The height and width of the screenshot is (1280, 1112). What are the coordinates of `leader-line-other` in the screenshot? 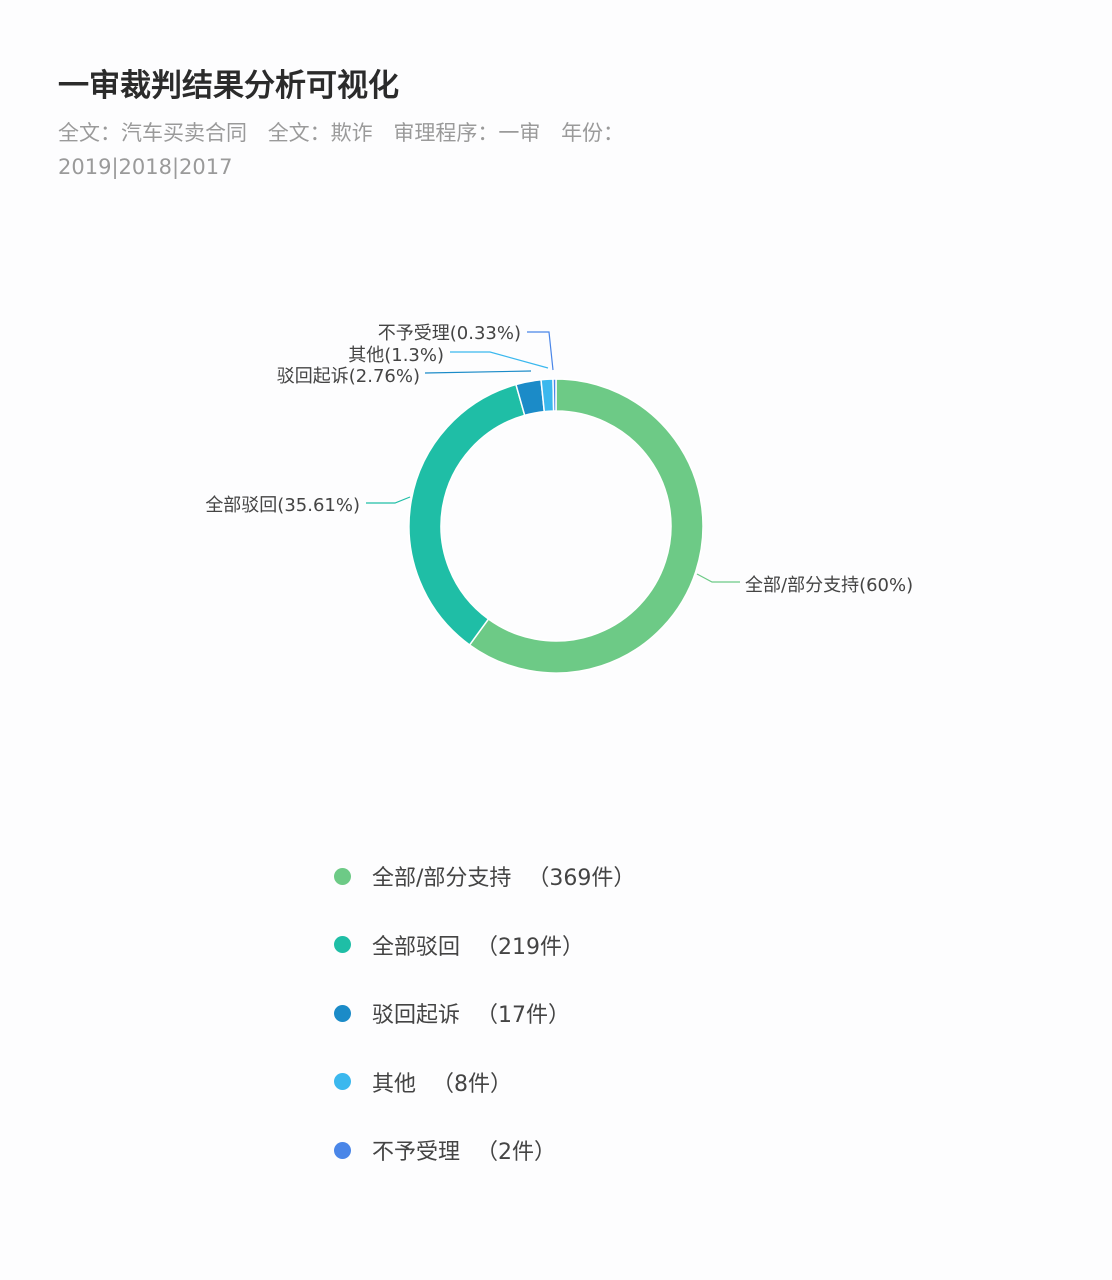 It's located at (499, 360).